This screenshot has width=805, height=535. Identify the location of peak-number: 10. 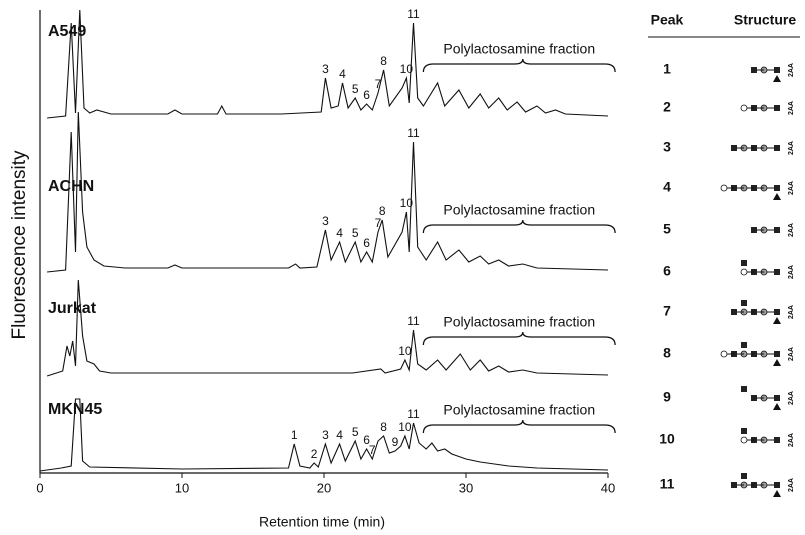
(667, 439).